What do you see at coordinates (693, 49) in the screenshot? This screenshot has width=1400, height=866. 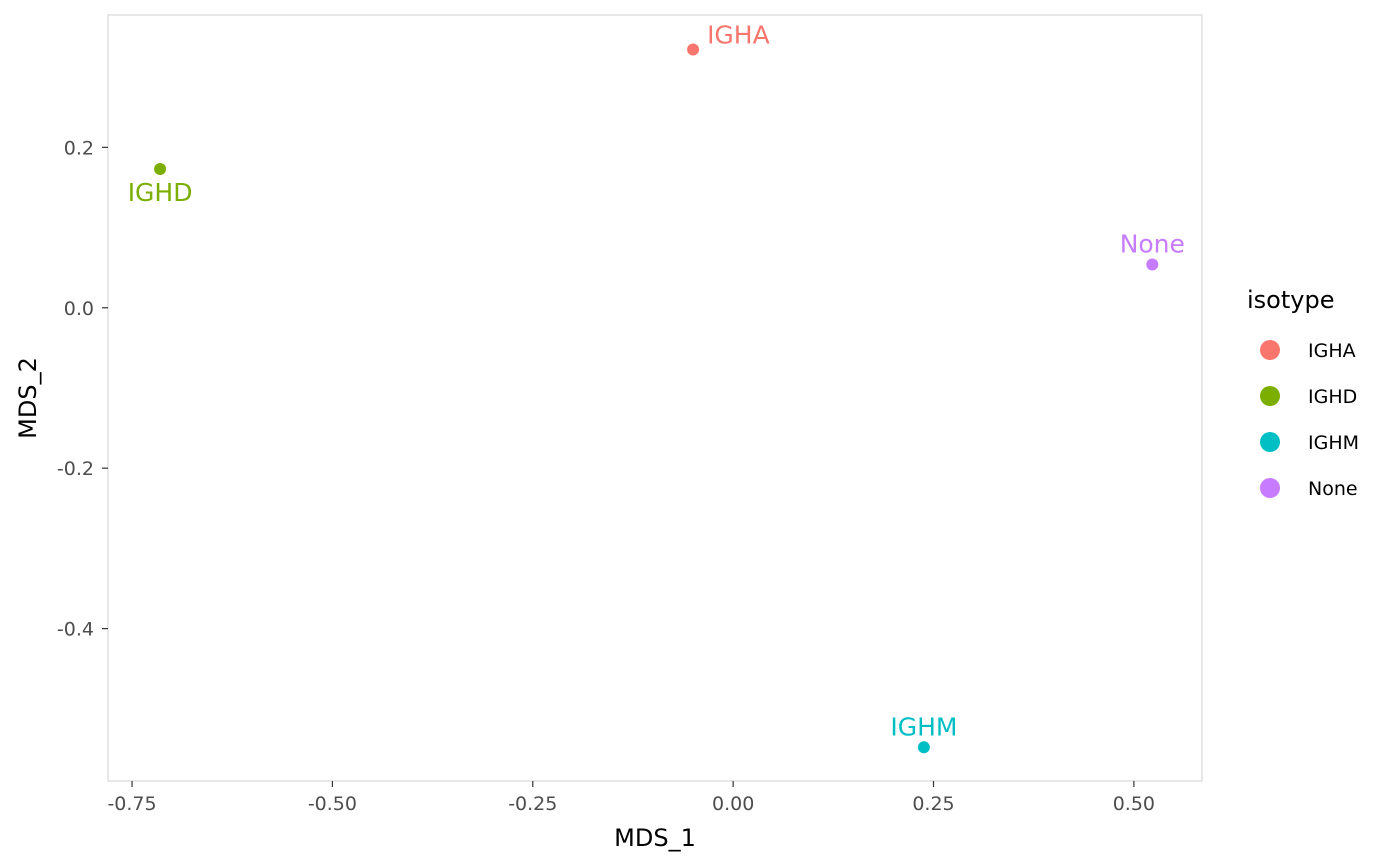 I see `data-point-igha` at bounding box center [693, 49].